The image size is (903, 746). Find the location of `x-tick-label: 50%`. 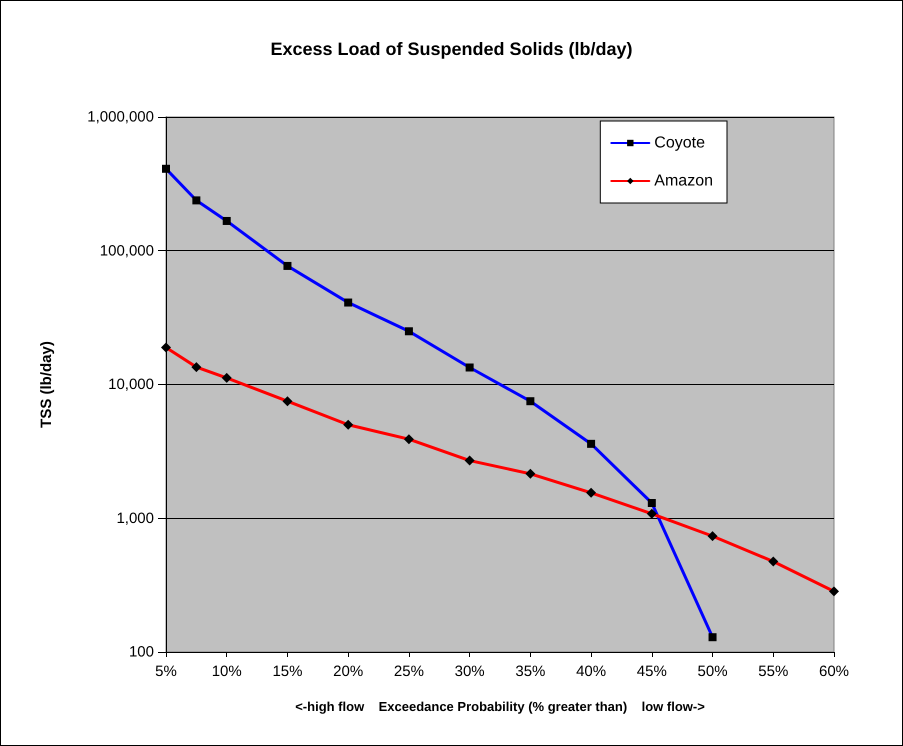

x-tick-label: 50% is located at coordinates (713, 671).